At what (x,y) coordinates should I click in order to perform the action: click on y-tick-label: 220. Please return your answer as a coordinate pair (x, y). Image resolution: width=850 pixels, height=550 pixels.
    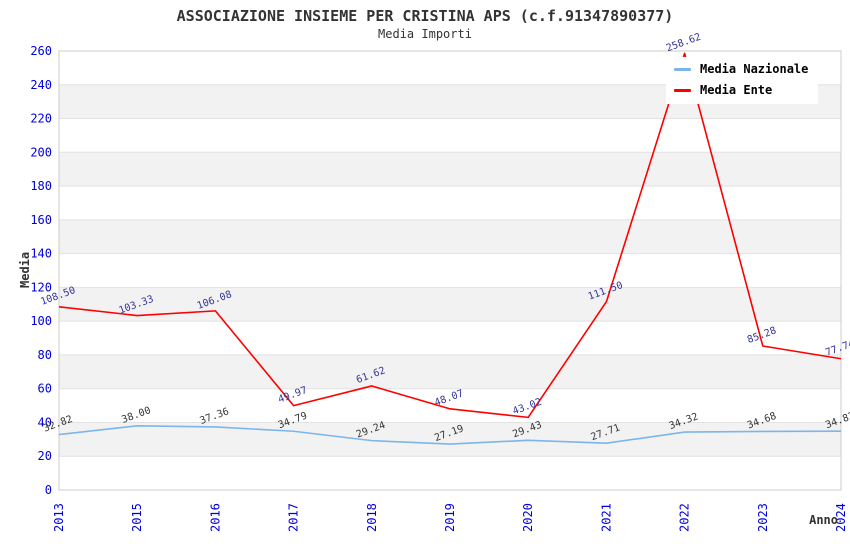
    Looking at the image, I should click on (41, 119).